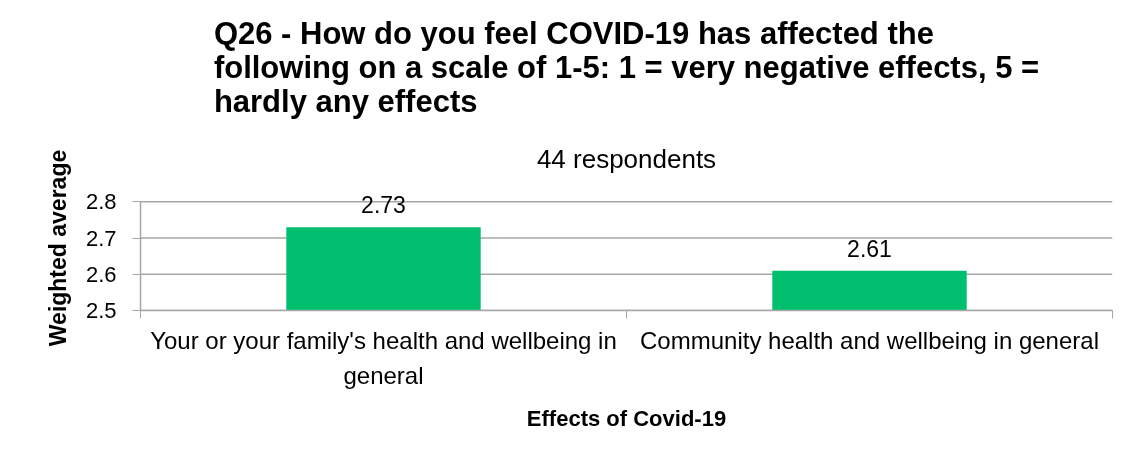 Image resolution: width=1132 pixels, height=459 pixels. I want to click on y-tick-label: 2.7, so click(101, 238).